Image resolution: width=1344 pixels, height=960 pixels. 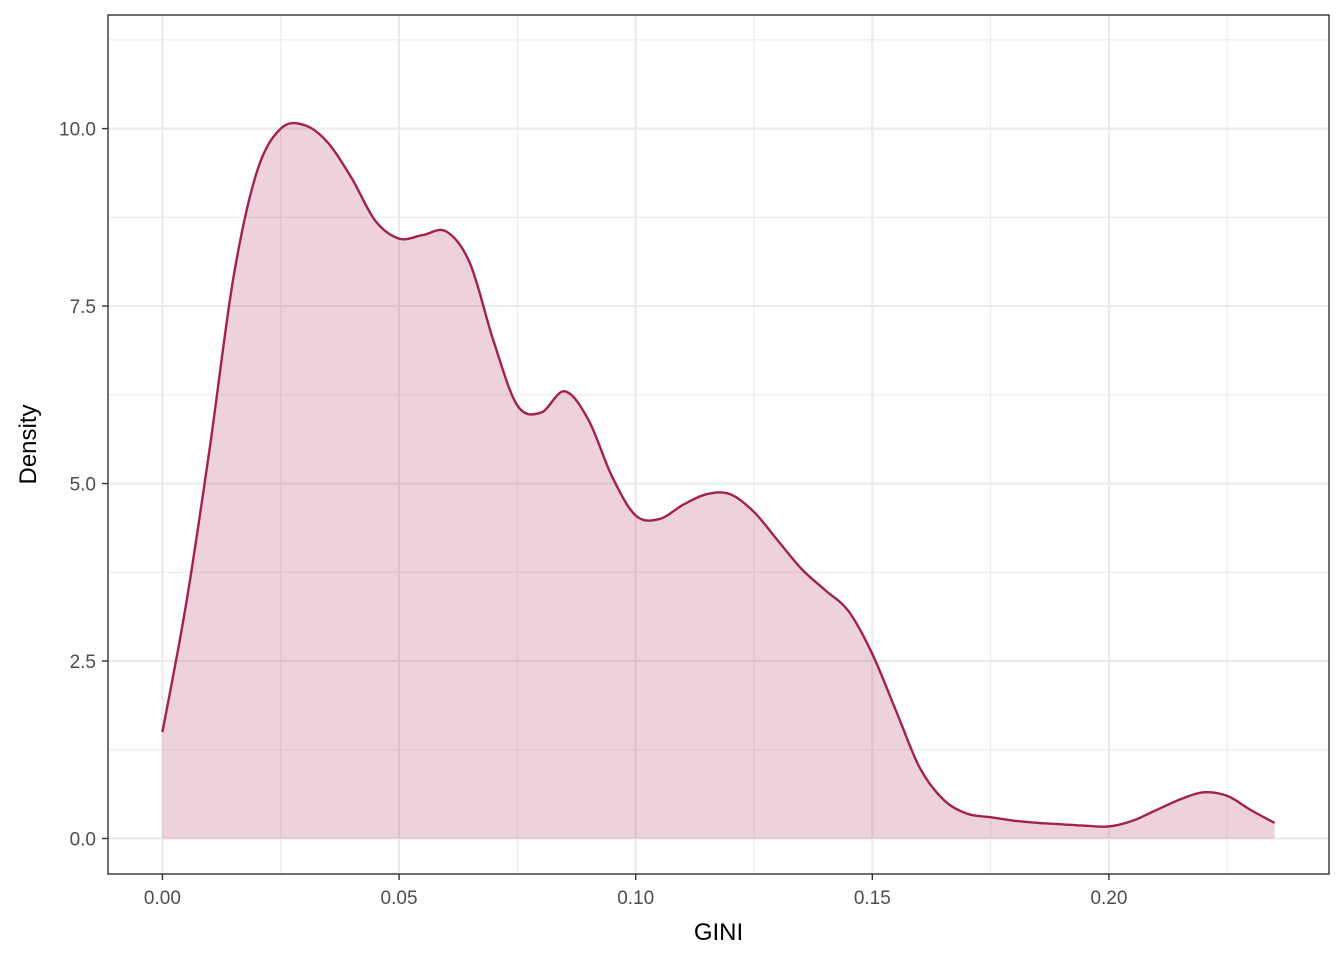 What do you see at coordinates (83, 485) in the screenshot?
I see `y-tick-label: 5.0` at bounding box center [83, 485].